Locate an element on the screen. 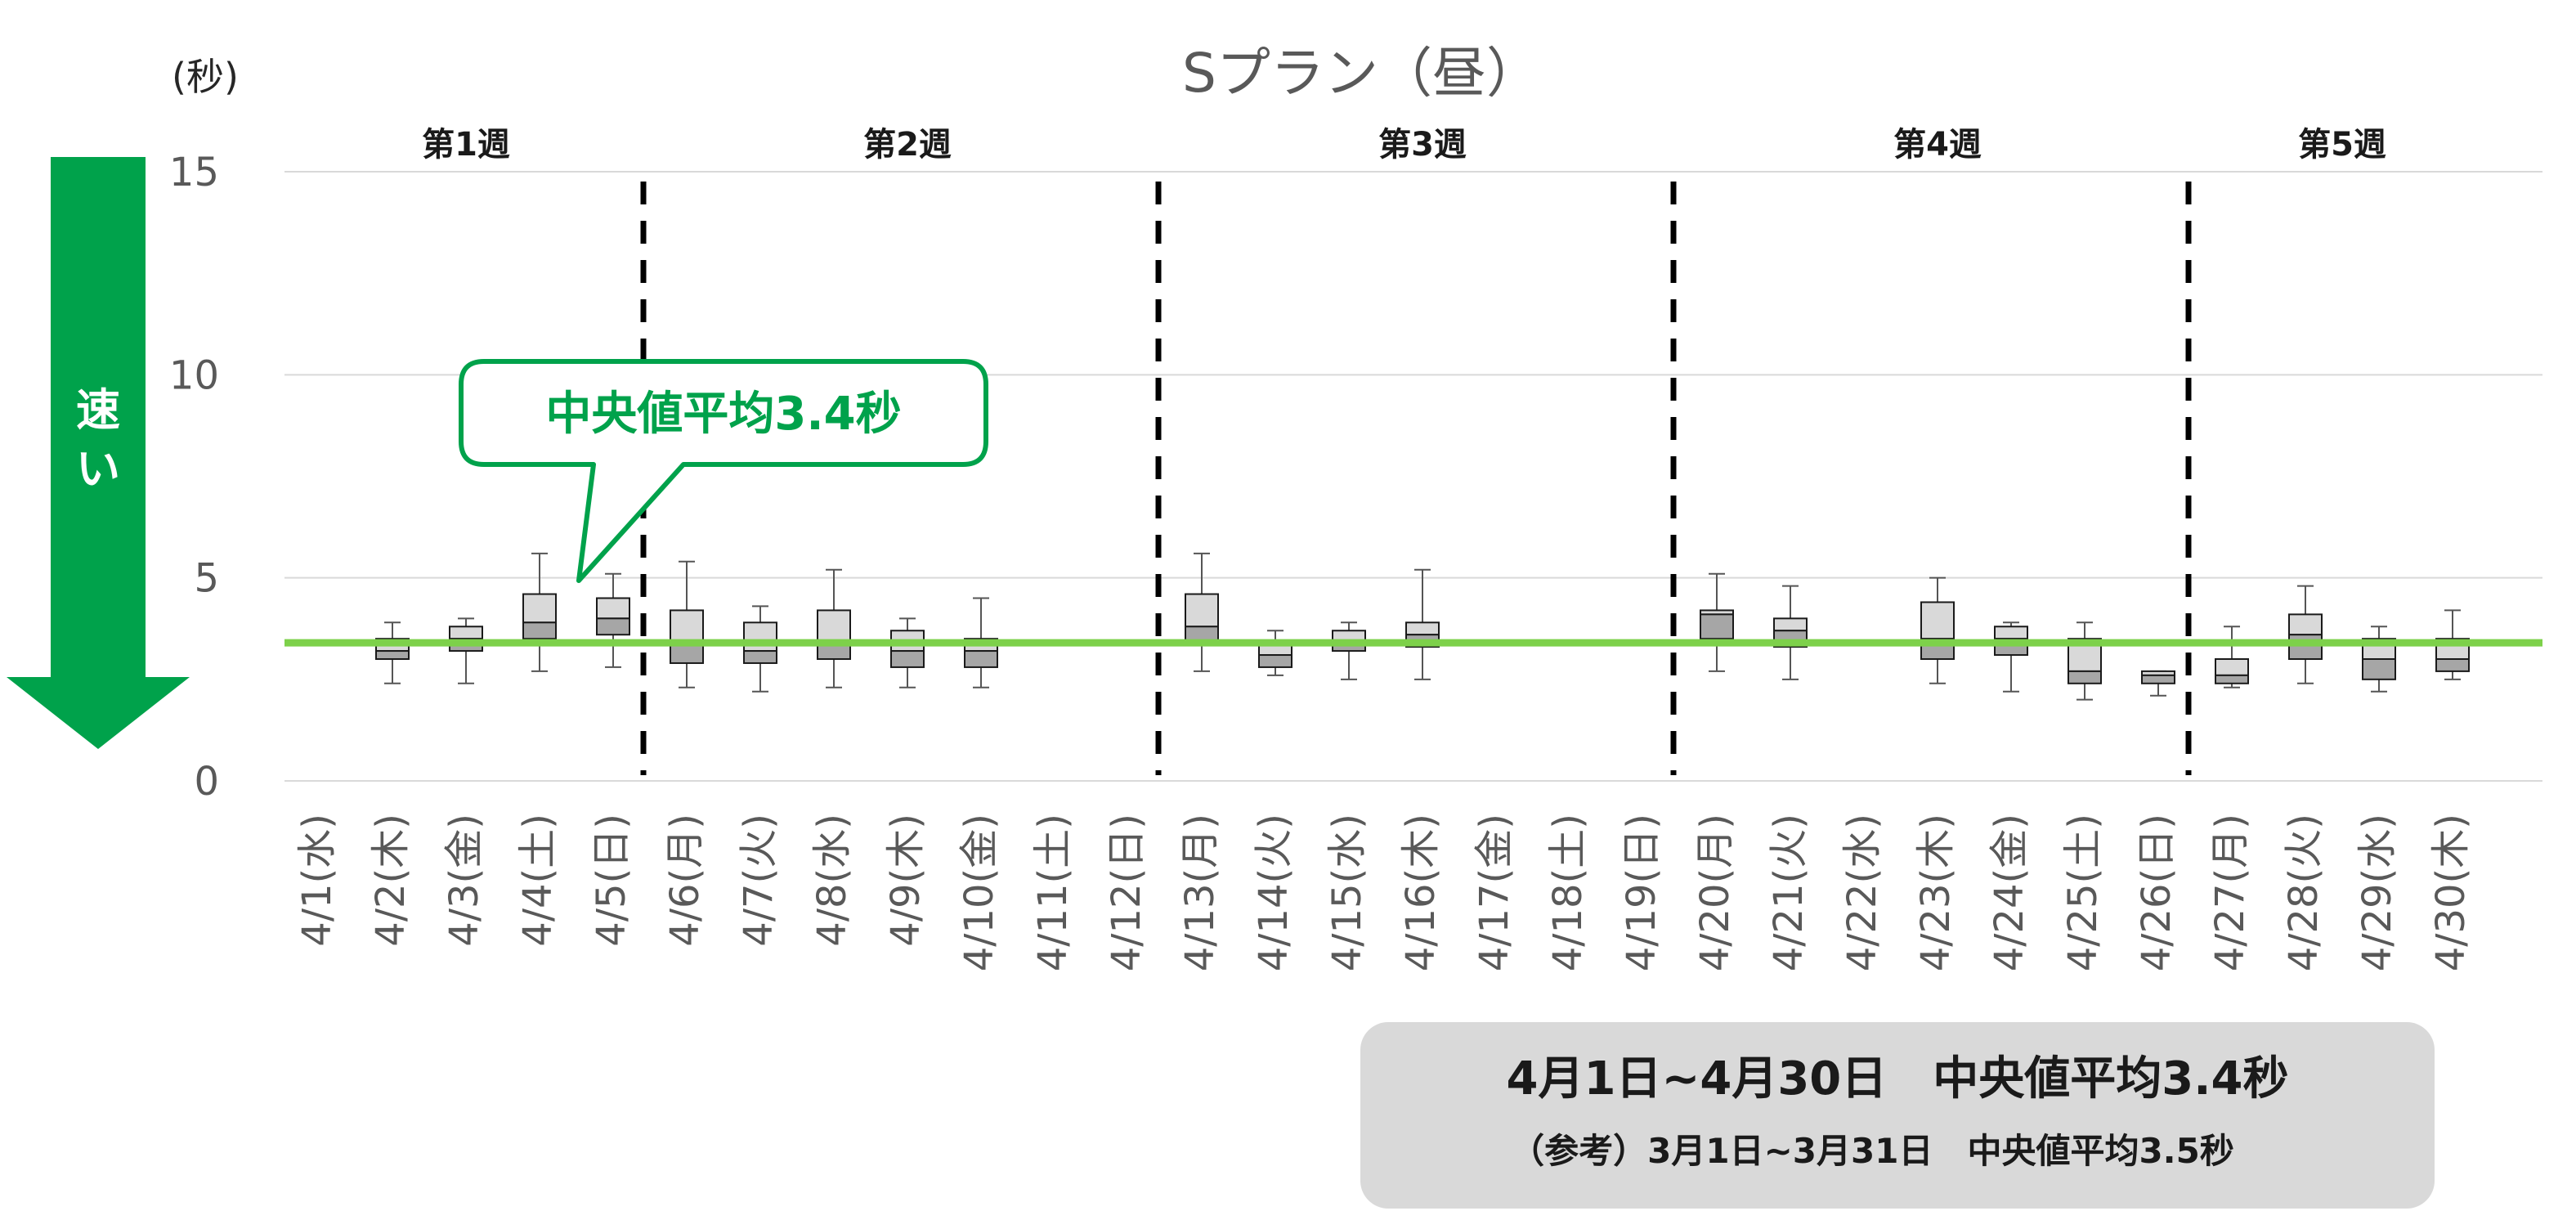 The image size is (2576, 1211). x-tick-5: 4/5(日) is located at coordinates (611, 881).